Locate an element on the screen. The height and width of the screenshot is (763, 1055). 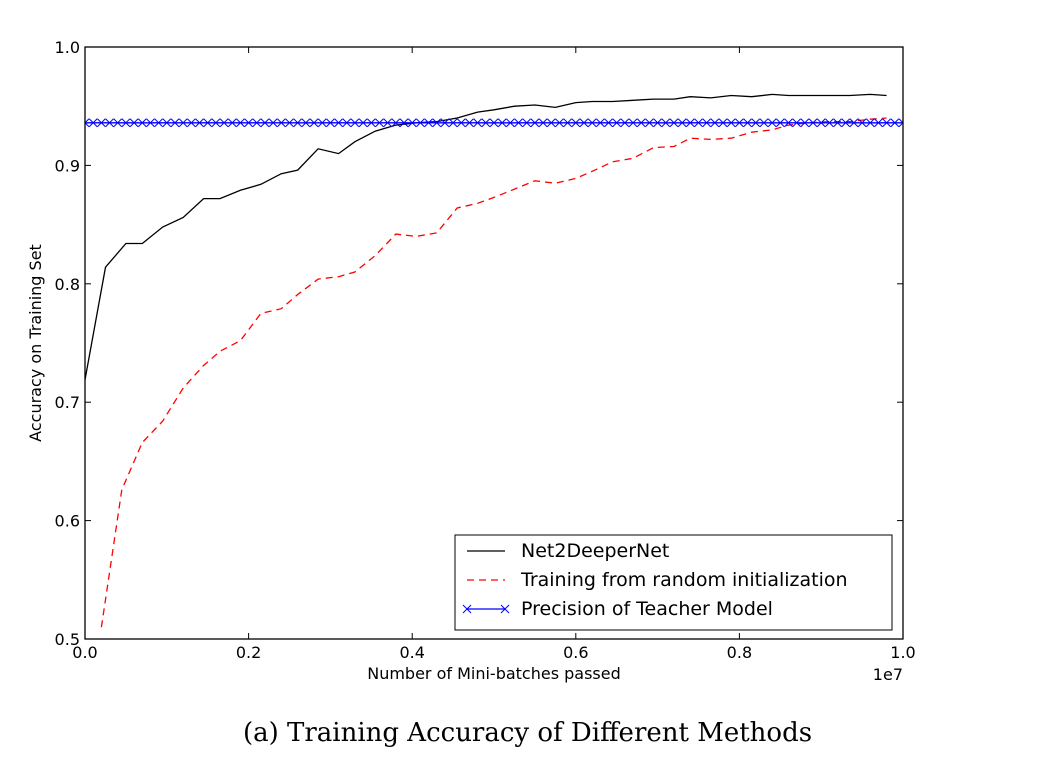
legend-label: Precision of Teacher Model is located at coordinates (647, 609).